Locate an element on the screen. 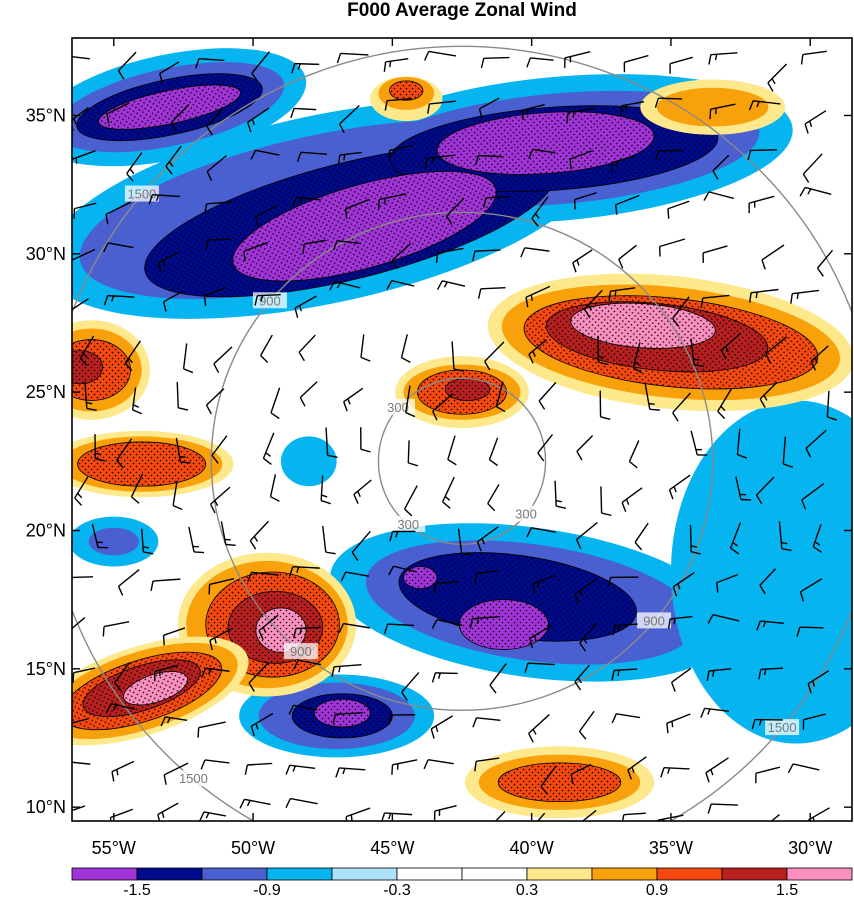  y-tick-label: 35°N is located at coordinates (46, 115).